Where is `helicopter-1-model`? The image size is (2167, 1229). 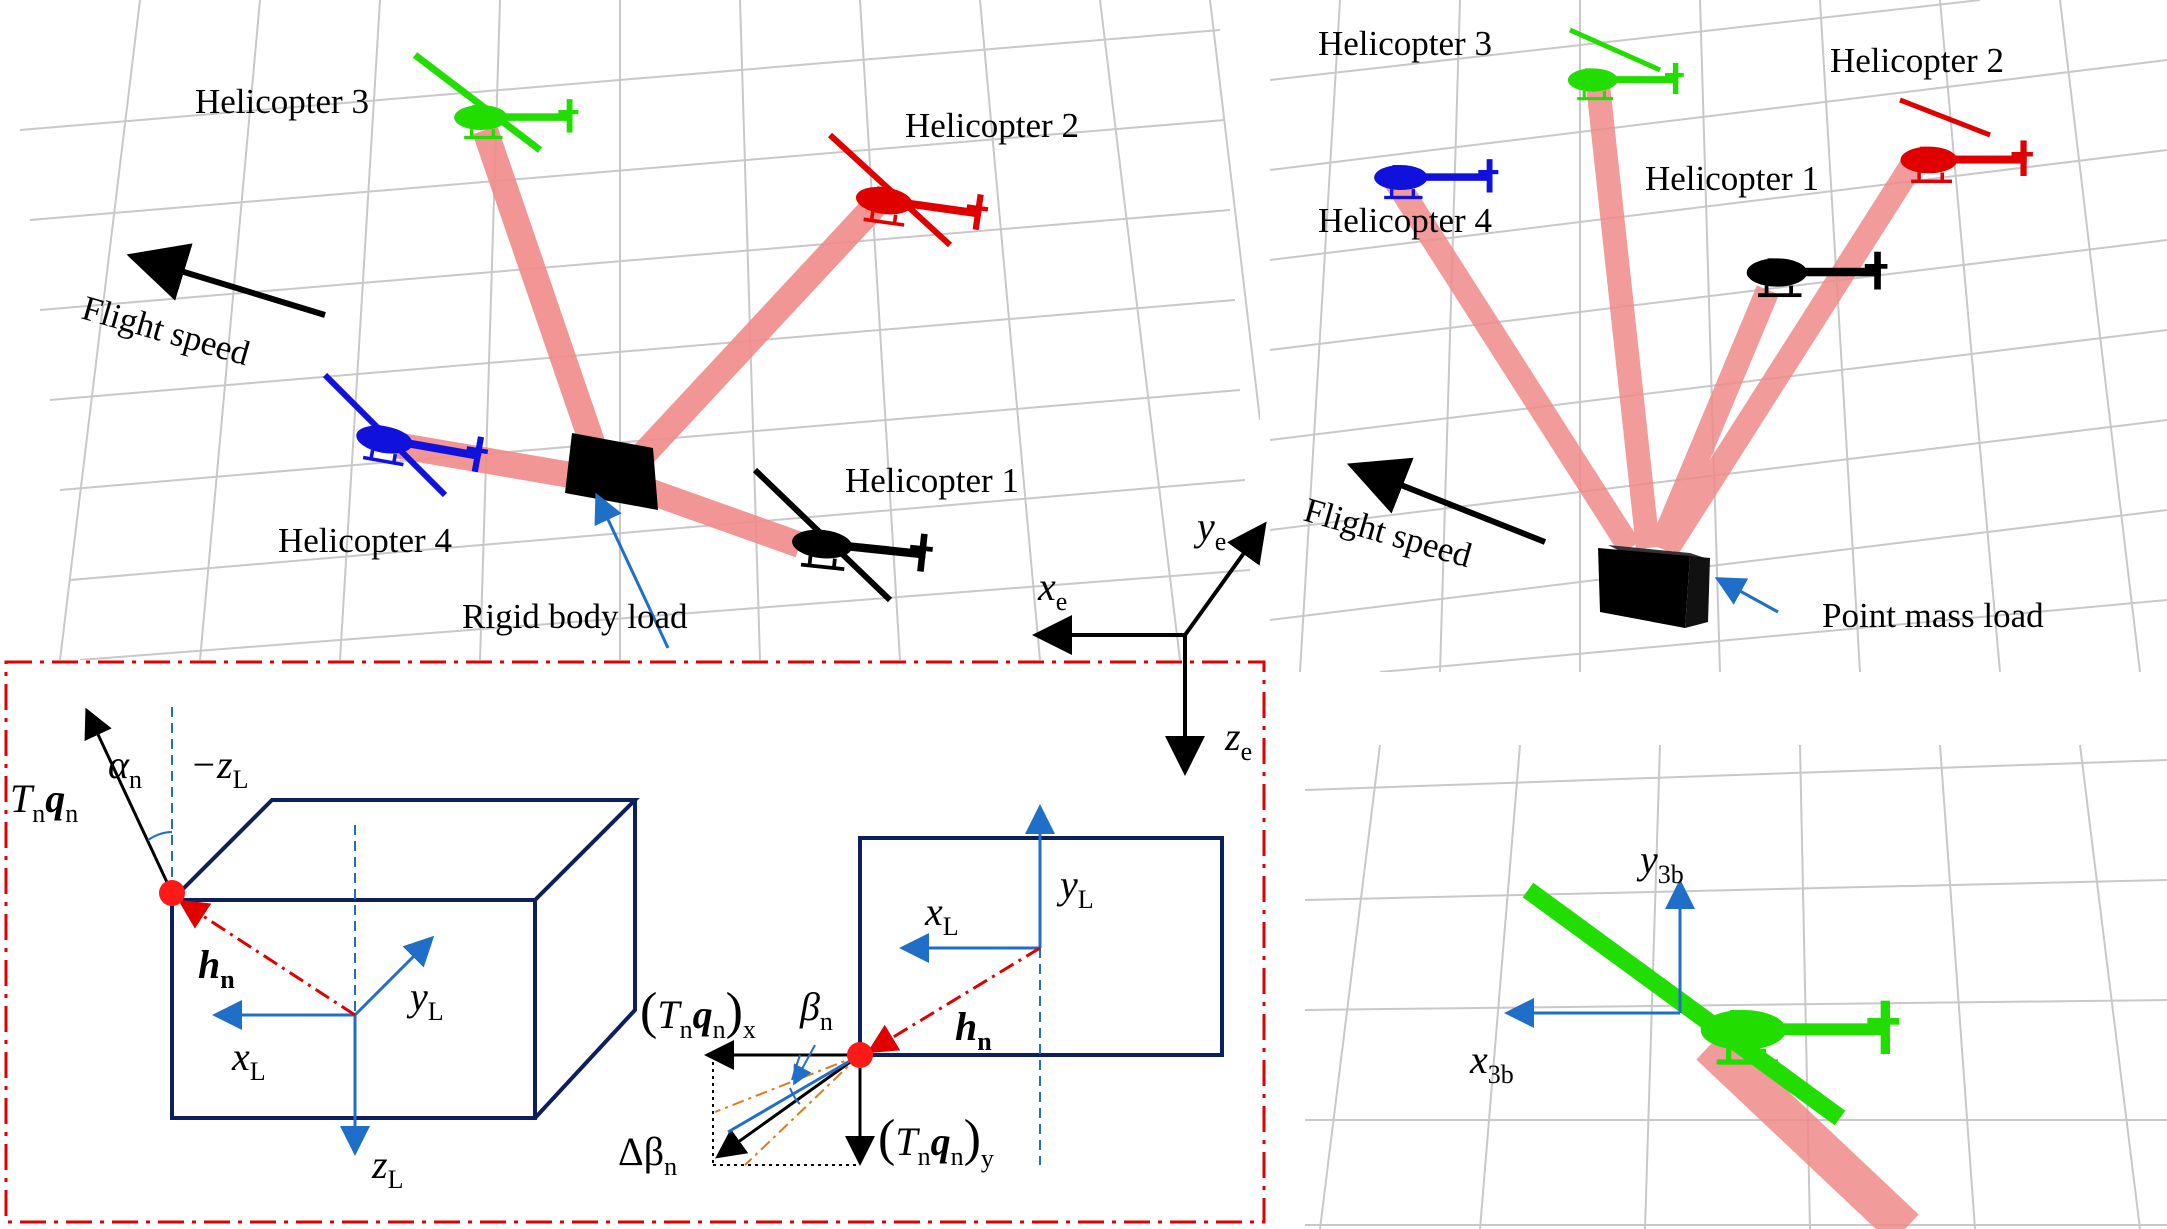
helicopter-1-model is located at coordinates (843, 535).